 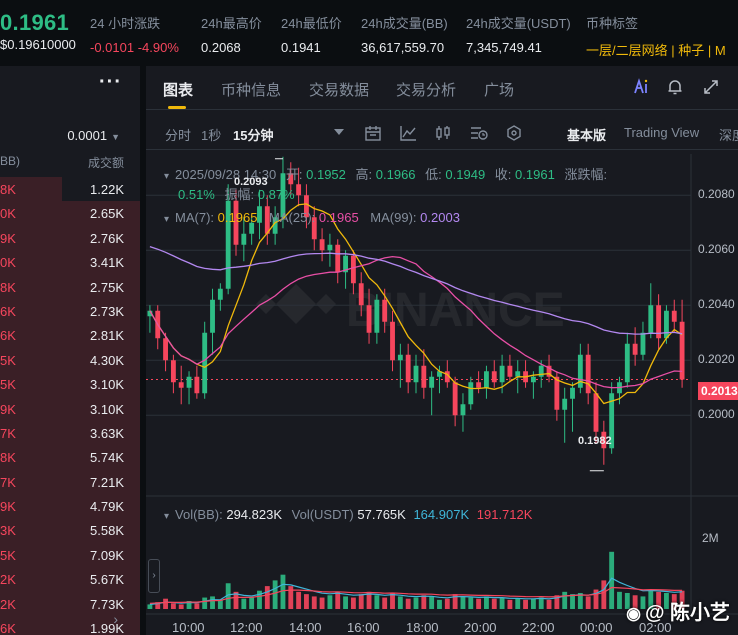 I want to click on book-row: 7K 7.21K, so click(x=70, y=482).